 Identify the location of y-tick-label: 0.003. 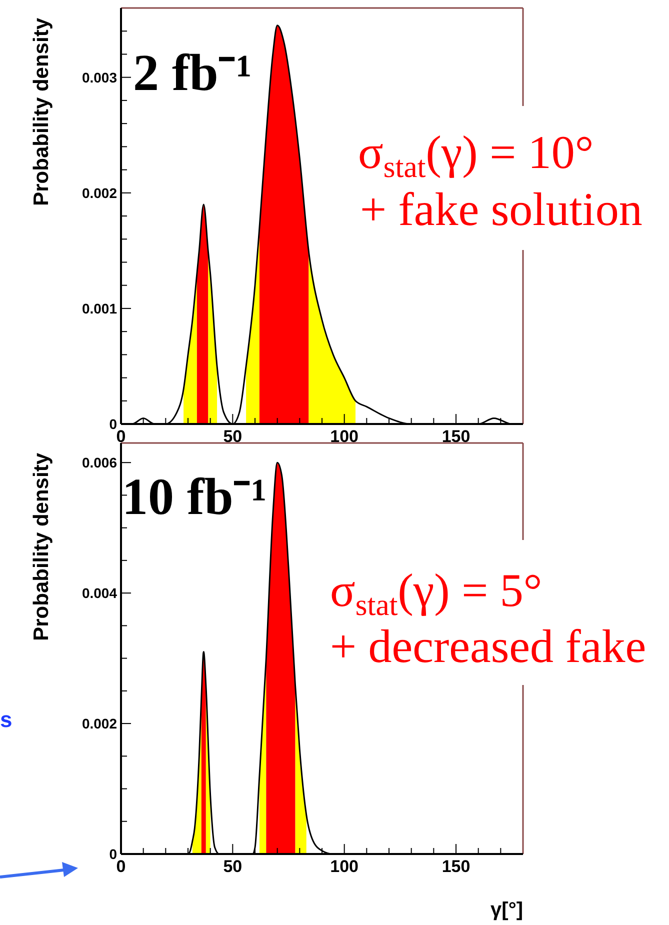
(100, 77).